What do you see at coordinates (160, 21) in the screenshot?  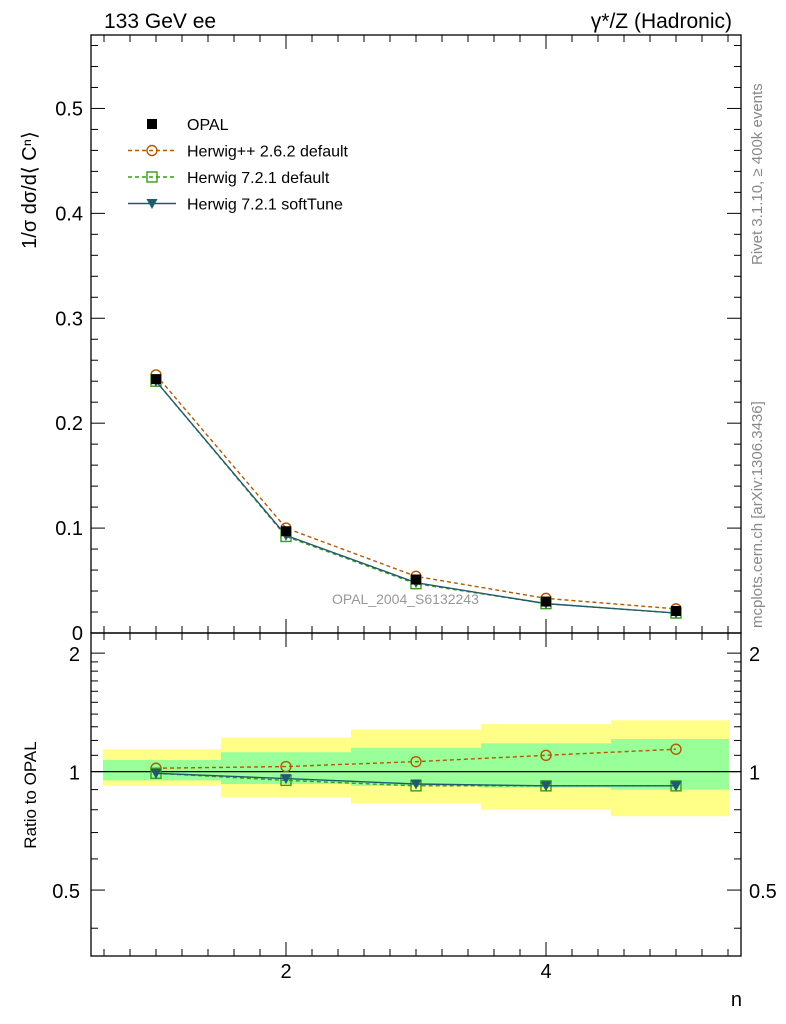 I see `header-left: 133 GeV ee` at bounding box center [160, 21].